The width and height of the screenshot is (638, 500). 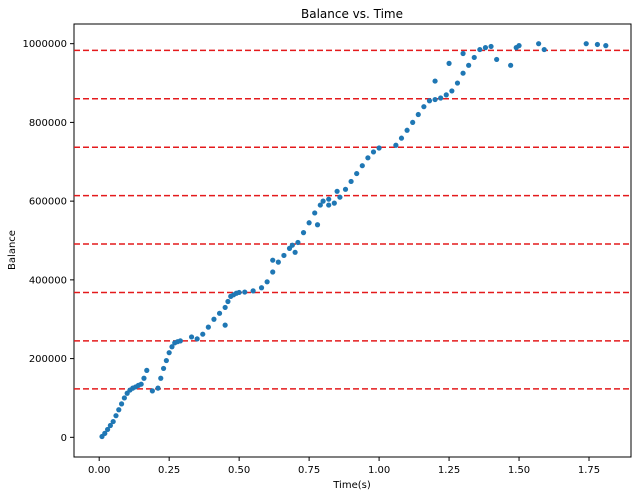 What do you see at coordinates (449, 470) in the screenshot?
I see `x-tick-label: 1.25` at bounding box center [449, 470].